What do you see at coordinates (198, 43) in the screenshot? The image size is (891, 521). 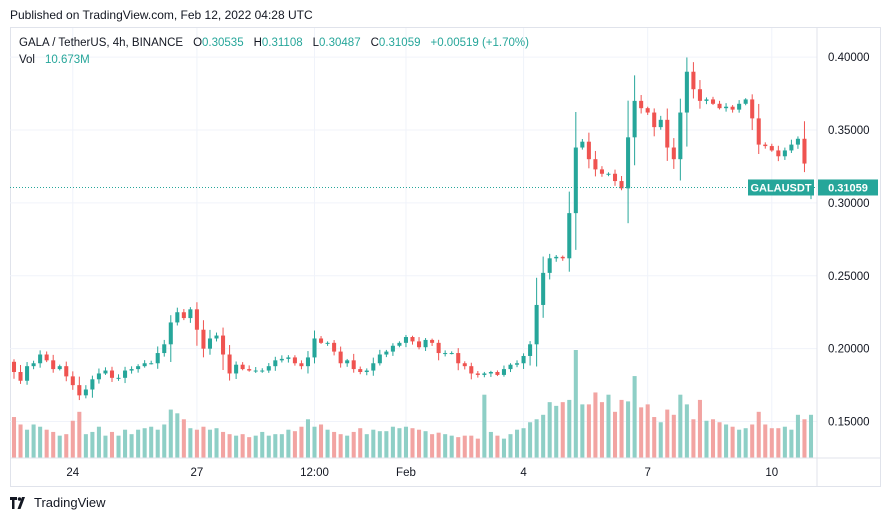 I see `open-label: O` at bounding box center [198, 43].